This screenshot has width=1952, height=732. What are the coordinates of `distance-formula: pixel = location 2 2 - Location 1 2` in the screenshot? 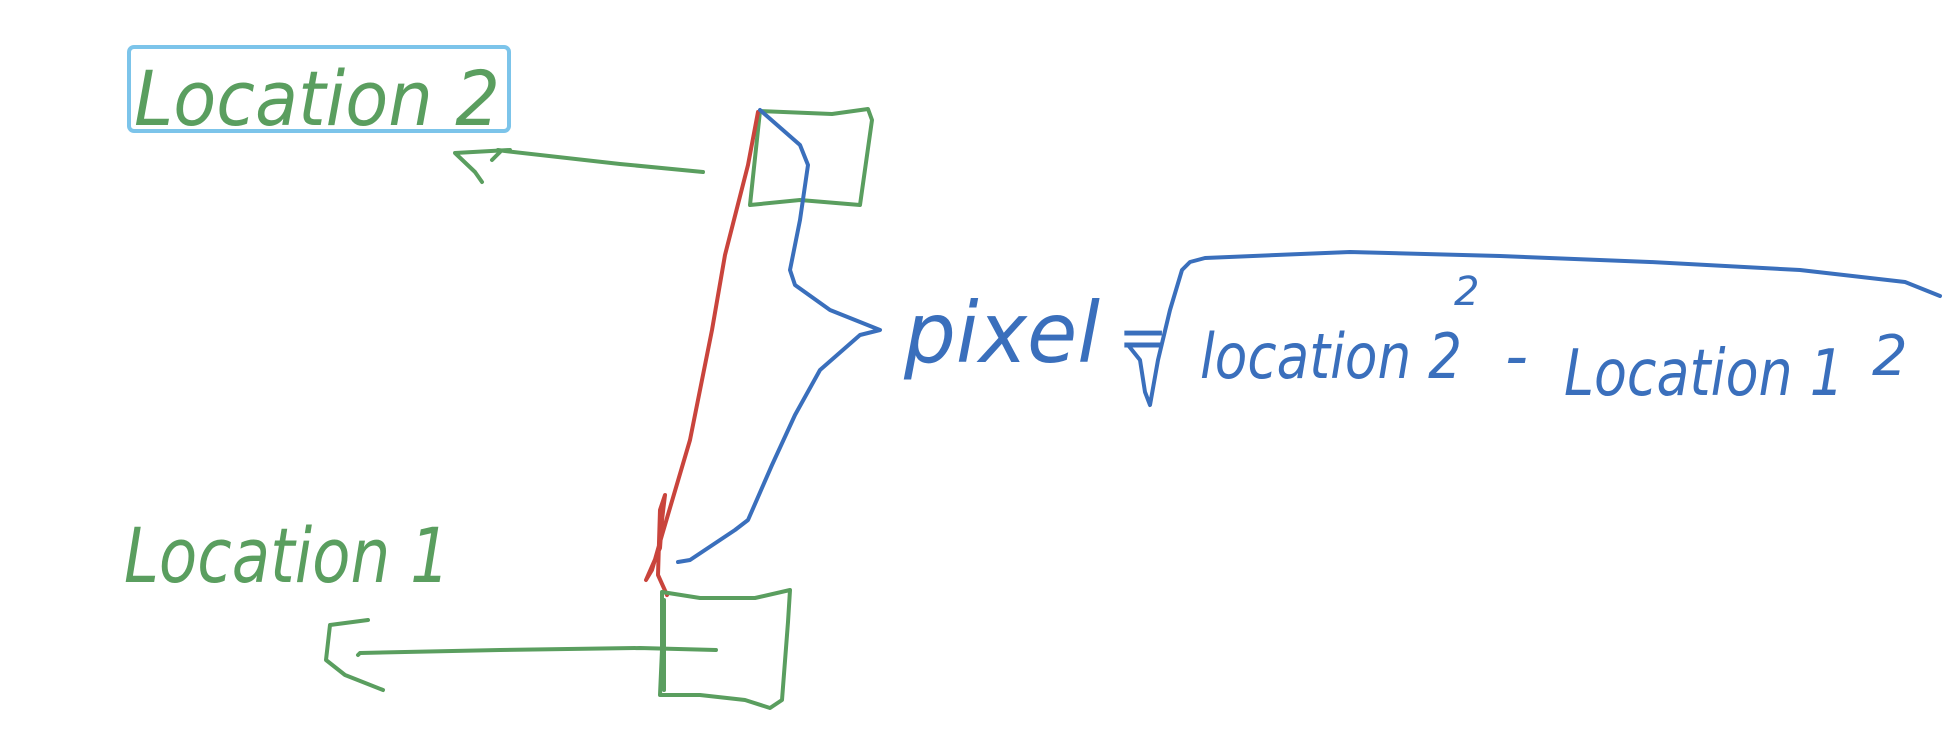 It's located at (1422, 330).